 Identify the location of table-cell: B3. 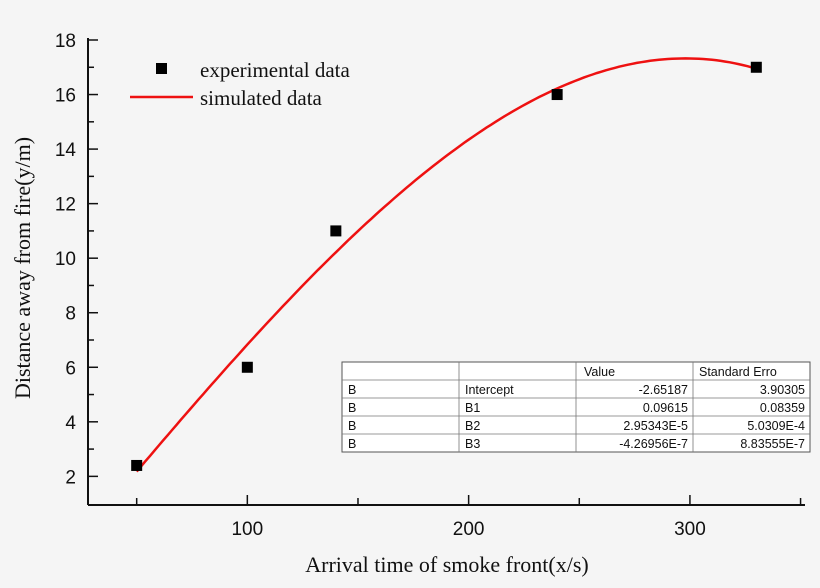
(472, 444).